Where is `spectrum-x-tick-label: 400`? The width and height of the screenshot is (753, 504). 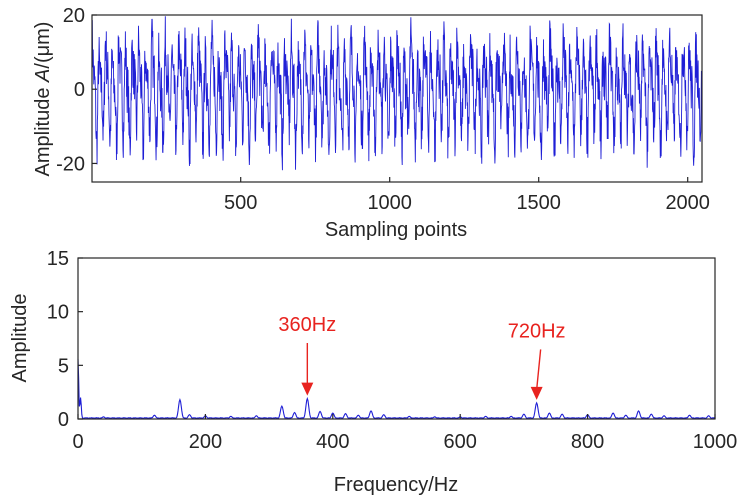
spectrum-x-tick-label: 400 is located at coordinates (332, 442).